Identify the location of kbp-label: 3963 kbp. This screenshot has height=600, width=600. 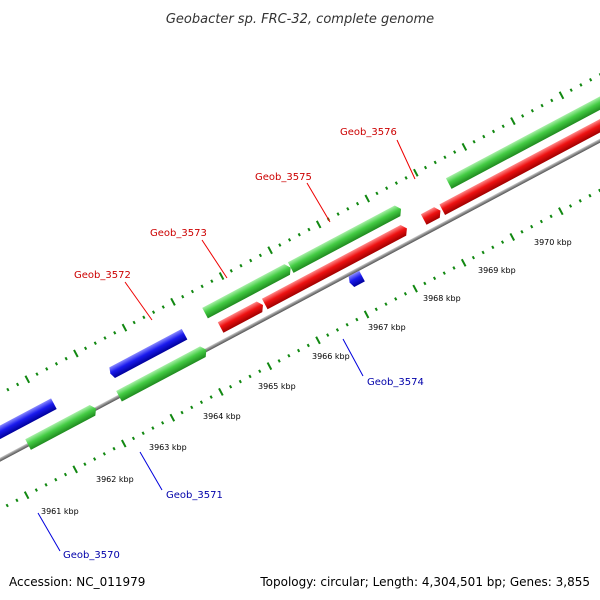
(168, 447).